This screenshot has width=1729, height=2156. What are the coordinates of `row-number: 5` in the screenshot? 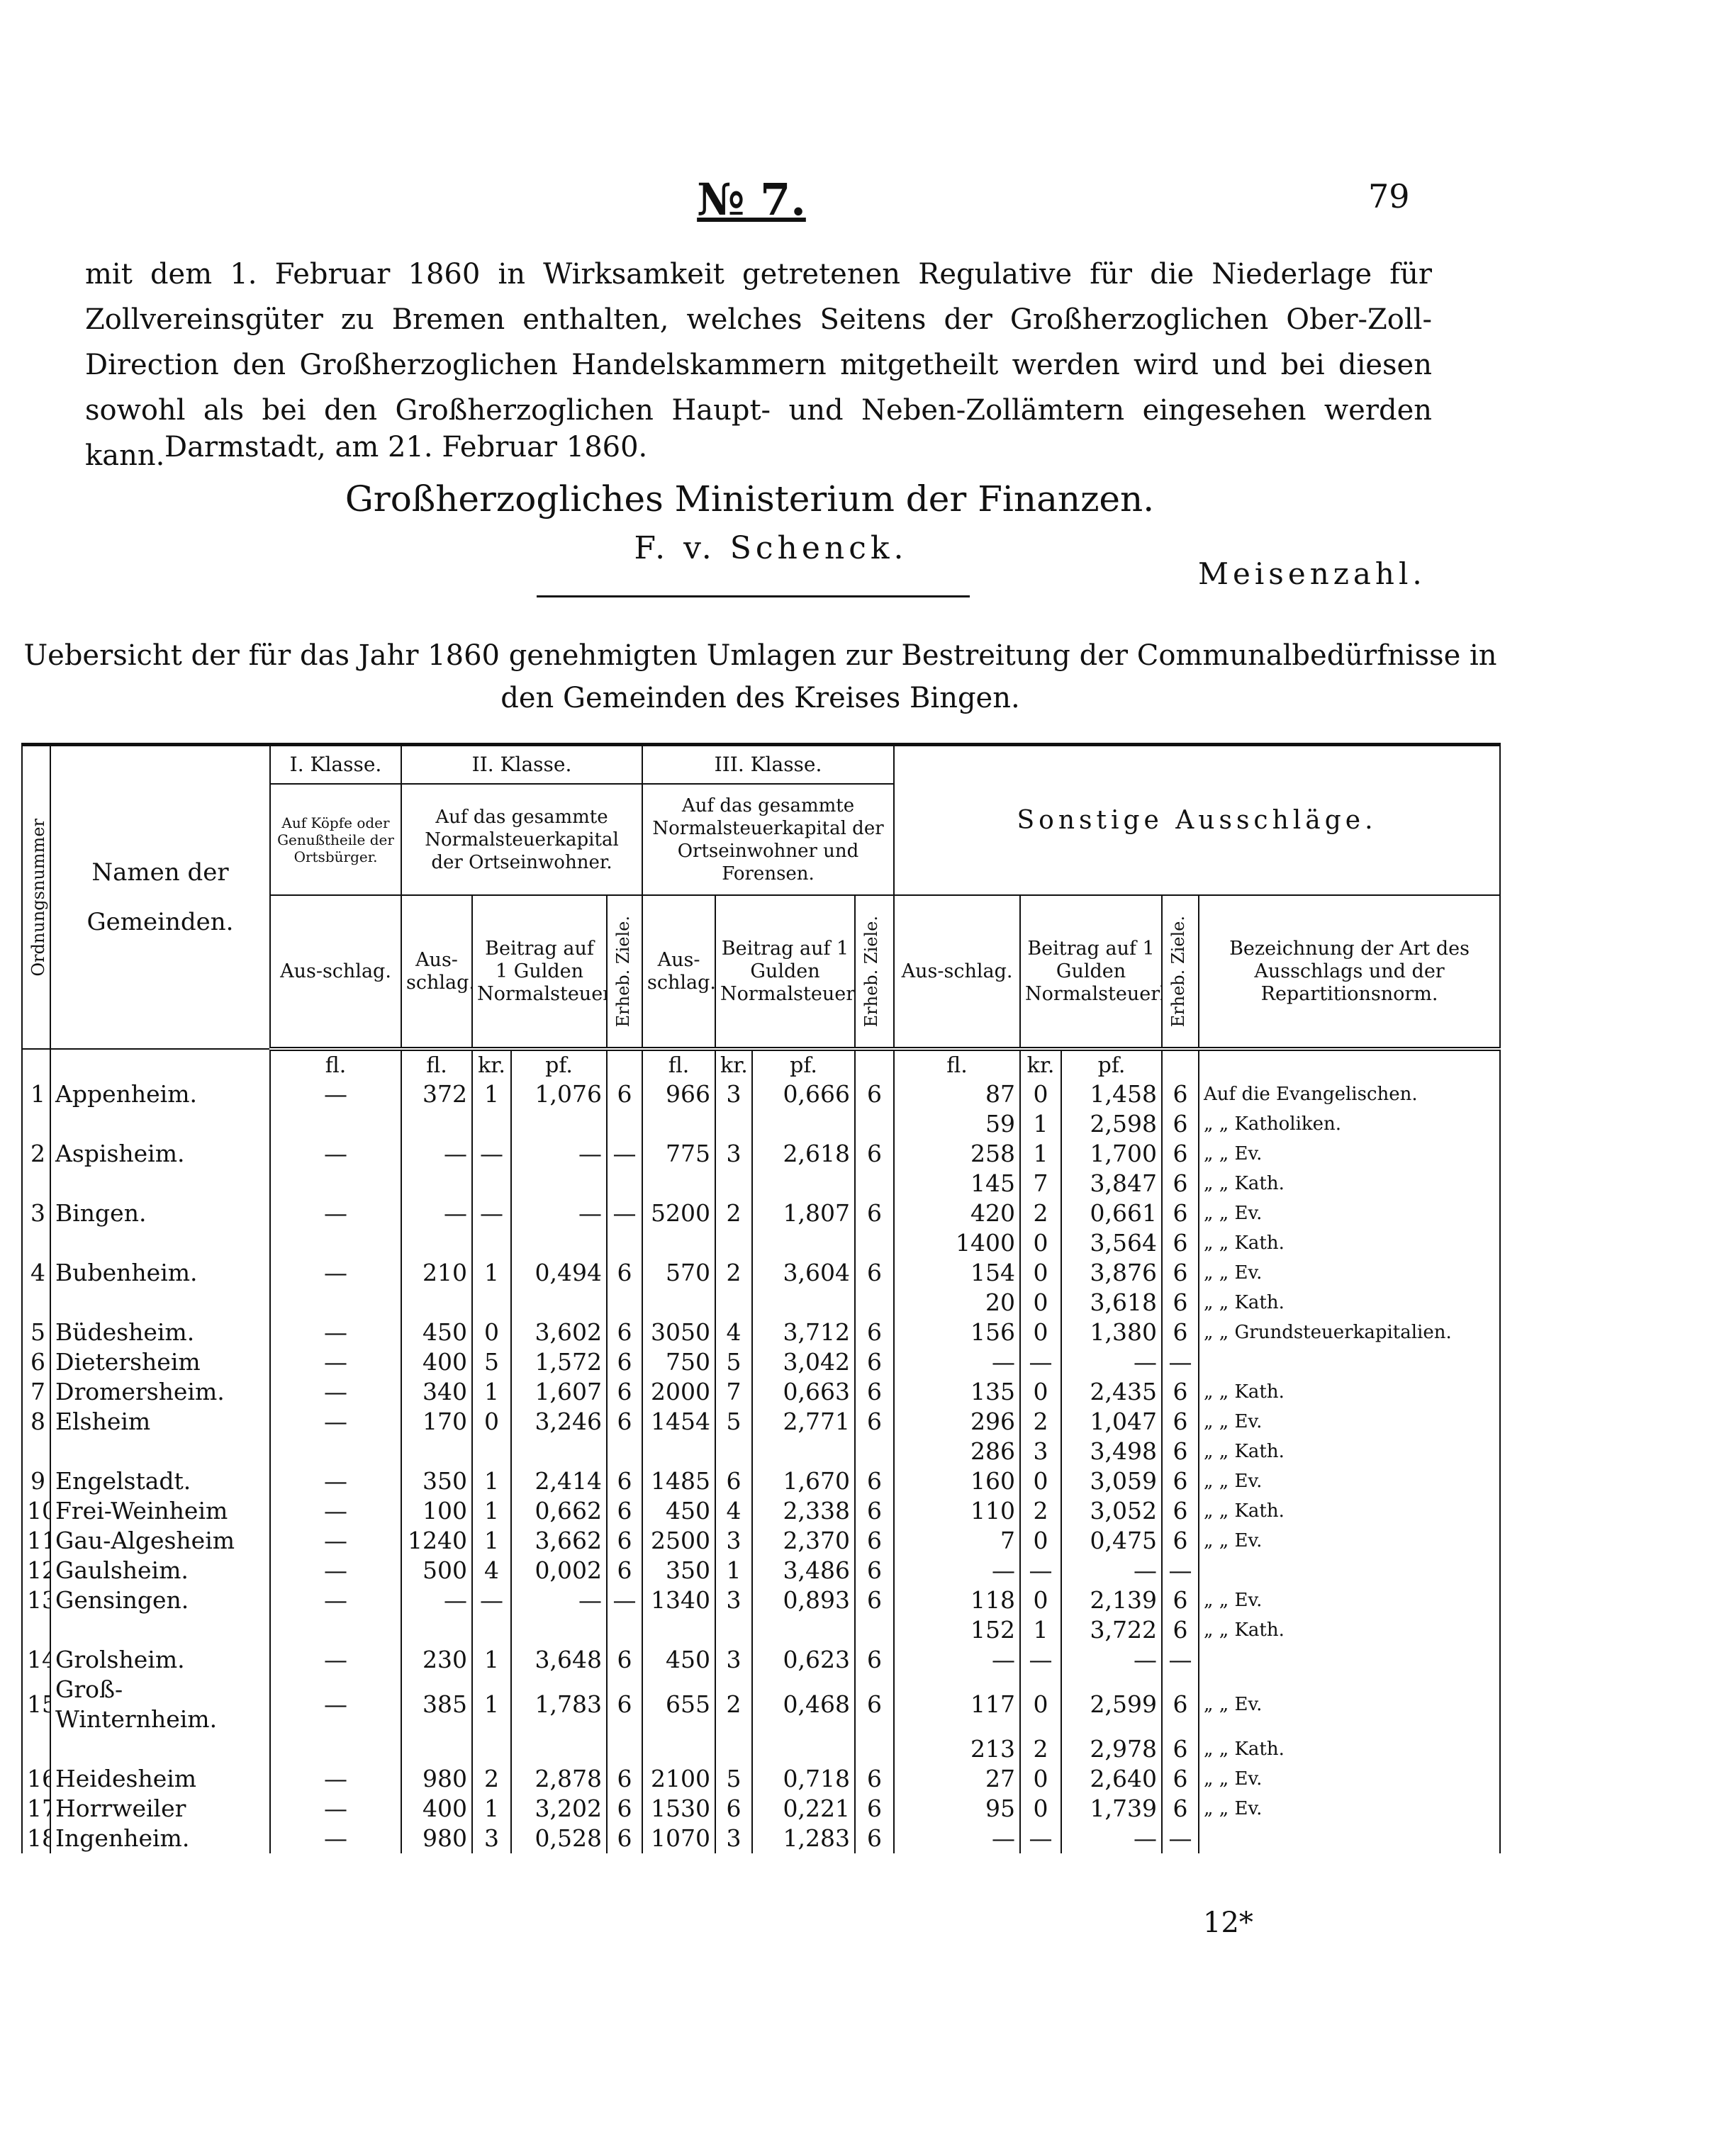 It's located at (36, 1332).